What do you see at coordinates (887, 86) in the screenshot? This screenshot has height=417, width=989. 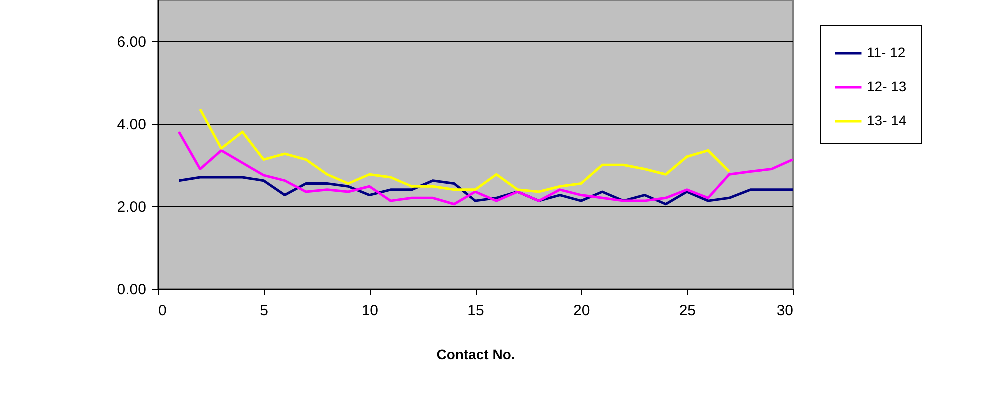 I see `legend-label: 12- 13` at bounding box center [887, 86].